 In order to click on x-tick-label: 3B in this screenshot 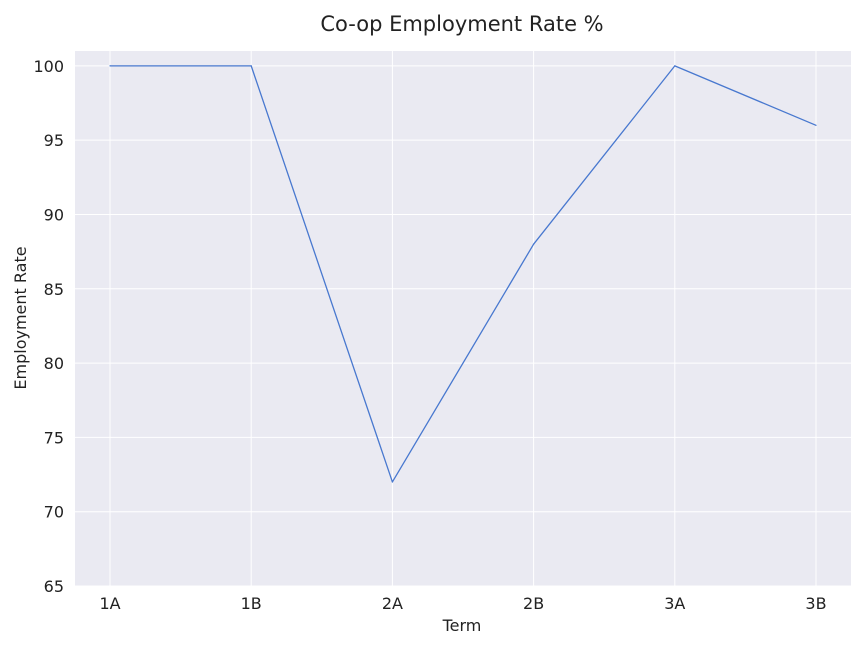, I will do `click(815, 603)`.